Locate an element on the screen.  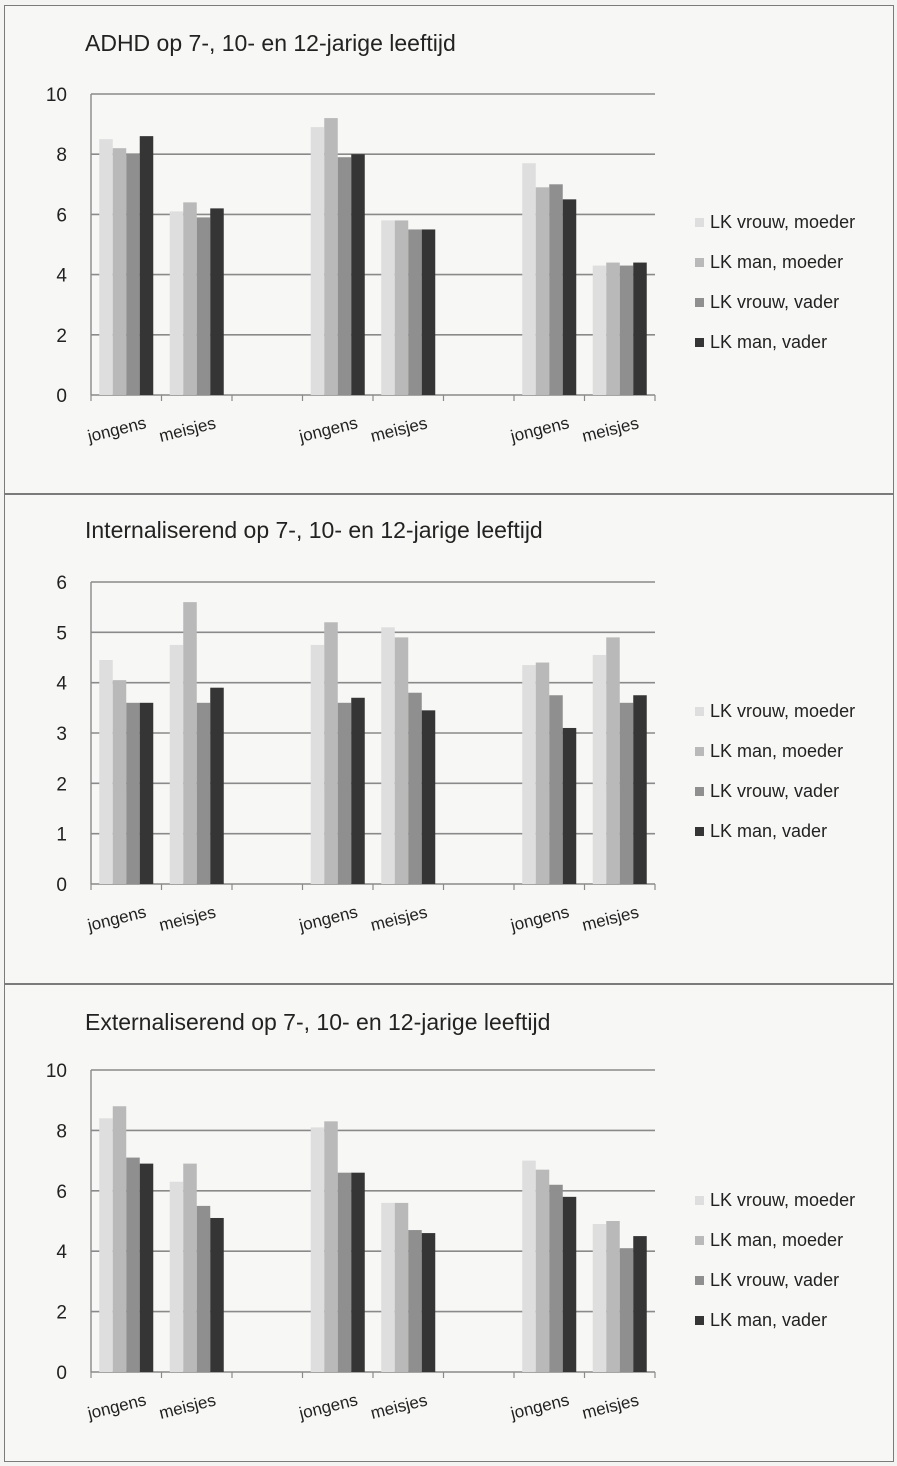
legend-label: LK vrouw, moeder is located at coordinates (783, 1199).